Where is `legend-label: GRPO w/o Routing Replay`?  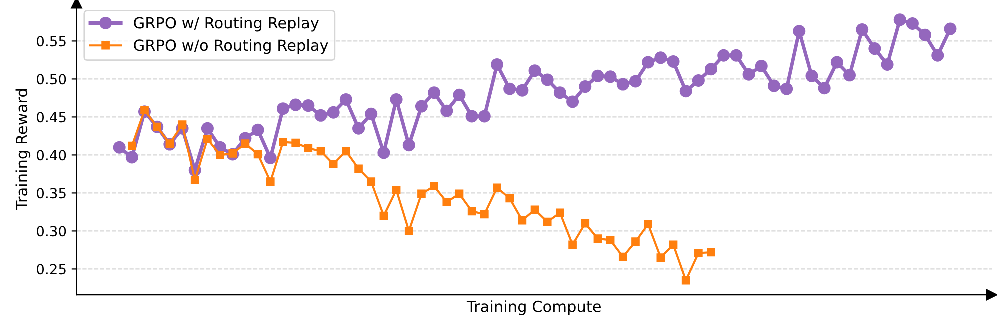 legend-label: GRPO w/o Routing Replay is located at coordinates (231, 46).